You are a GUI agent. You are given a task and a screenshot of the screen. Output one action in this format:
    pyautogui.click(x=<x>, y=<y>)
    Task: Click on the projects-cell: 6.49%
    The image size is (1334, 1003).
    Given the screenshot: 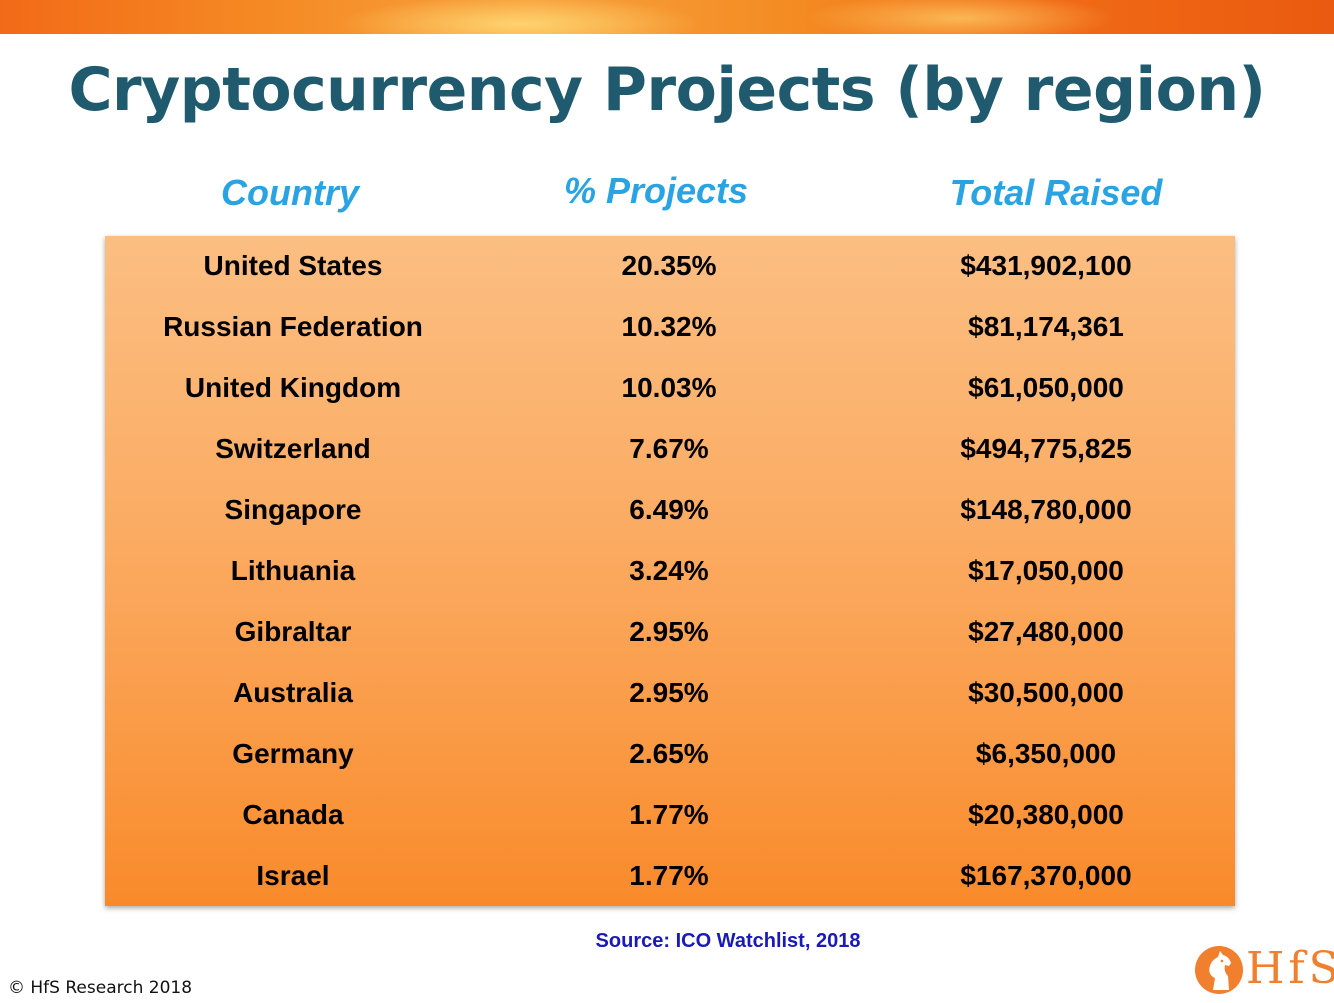 What is the action you would take?
    pyautogui.click(x=669, y=509)
    